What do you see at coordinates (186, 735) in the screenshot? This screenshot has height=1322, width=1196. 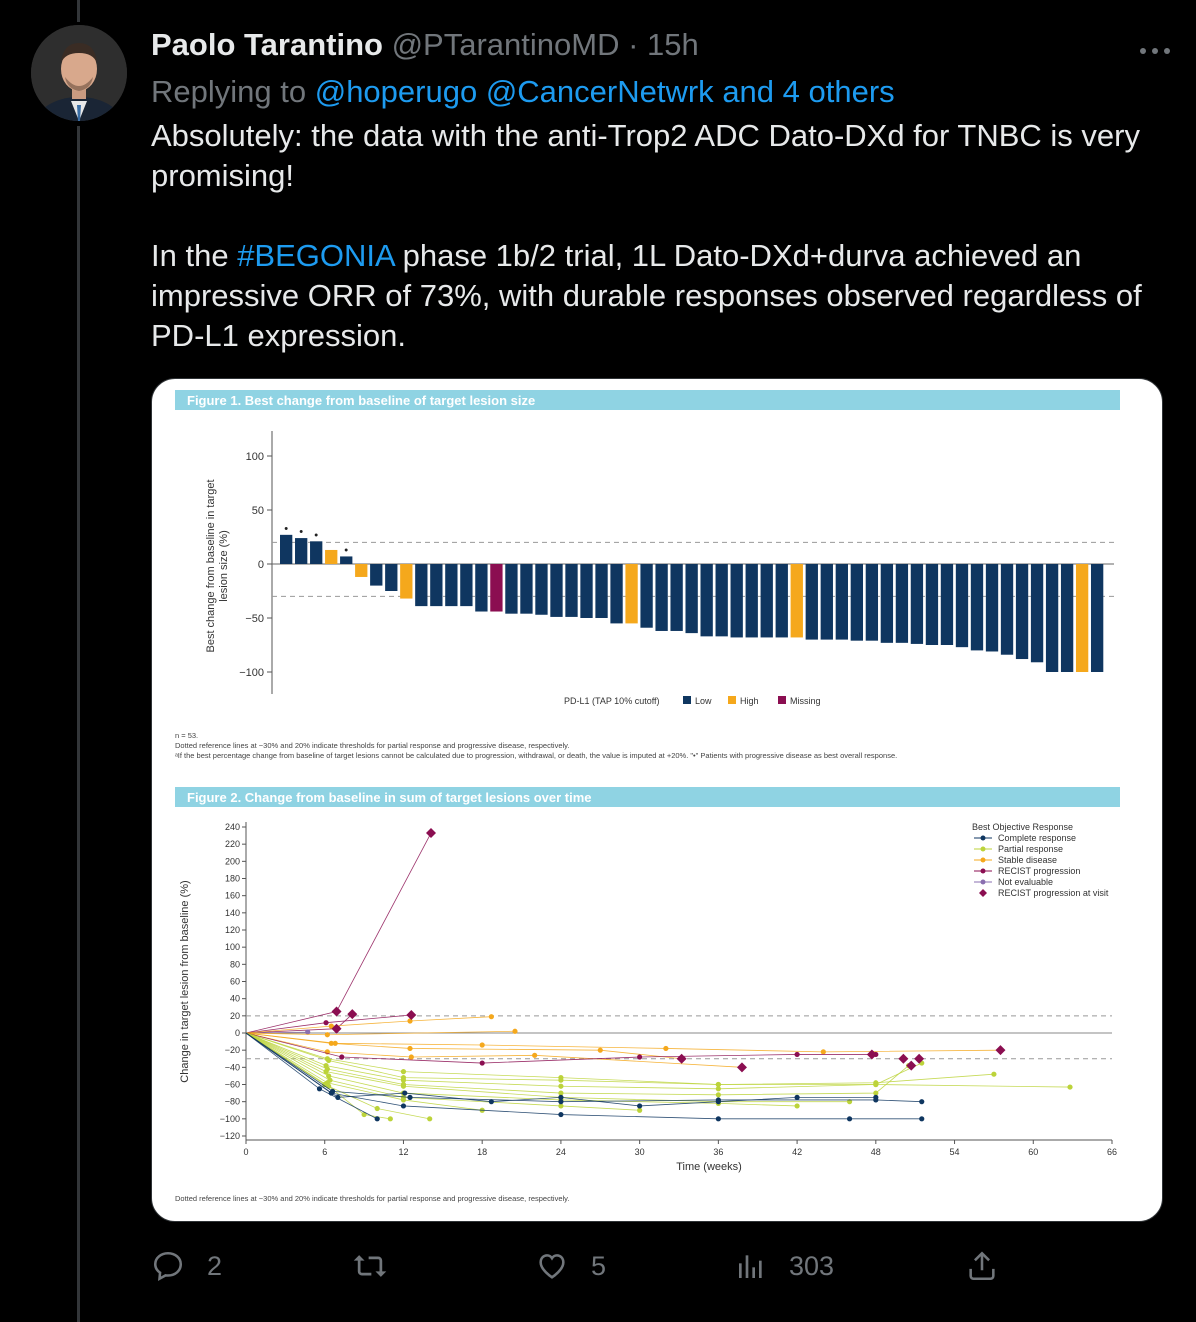 I see `figure1-note: n = 53.` at bounding box center [186, 735].